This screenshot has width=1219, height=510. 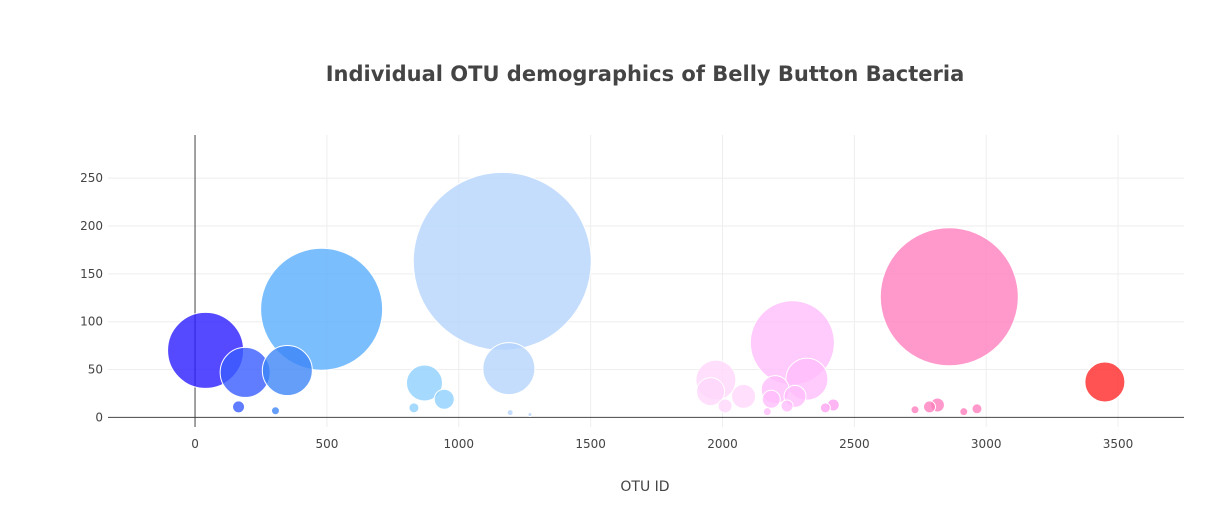 I want to click on x-axis-title: OTU ID, so click(x=644, y=487).